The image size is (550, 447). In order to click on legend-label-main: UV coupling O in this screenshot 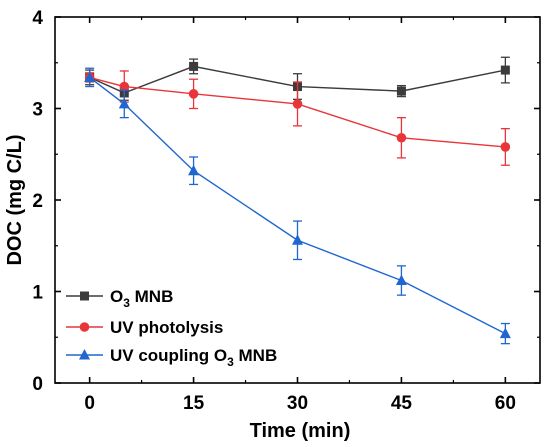, I will do `click(168, 355)`.